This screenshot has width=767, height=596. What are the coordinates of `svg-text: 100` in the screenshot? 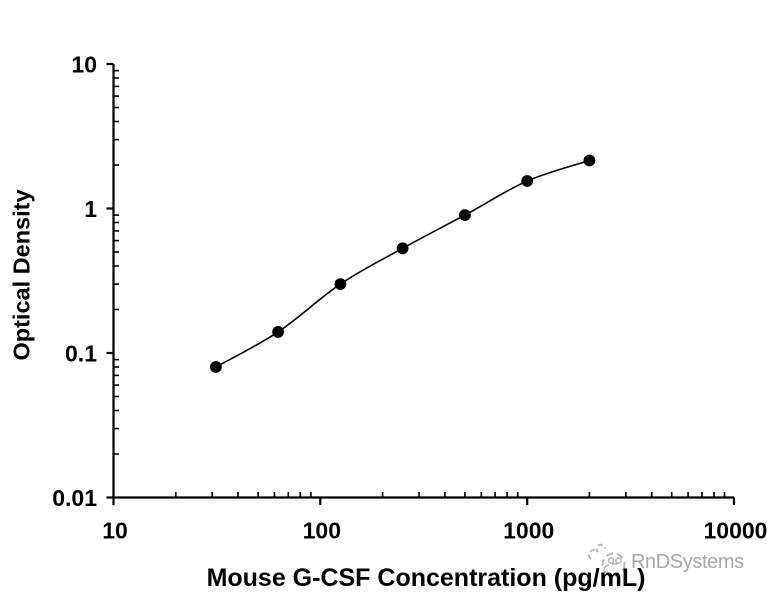 It's located at (322, 531).